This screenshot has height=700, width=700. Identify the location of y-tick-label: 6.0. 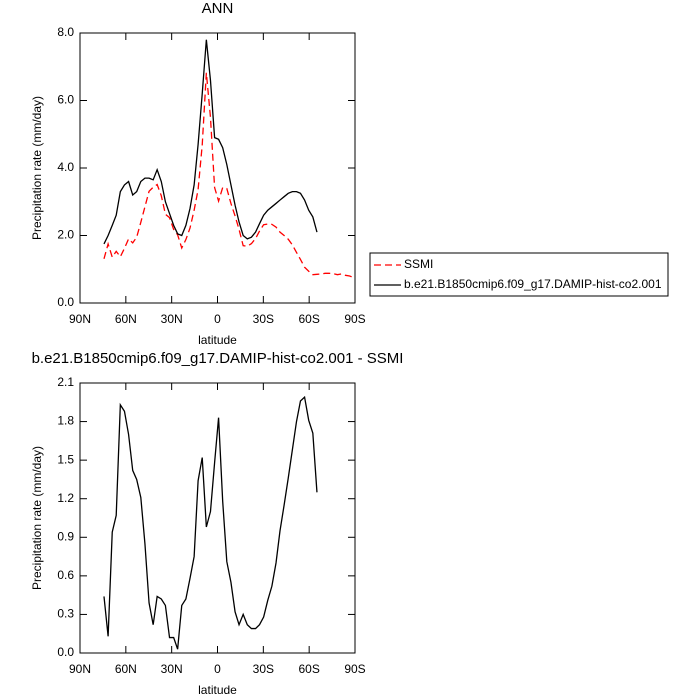
(65, 100).